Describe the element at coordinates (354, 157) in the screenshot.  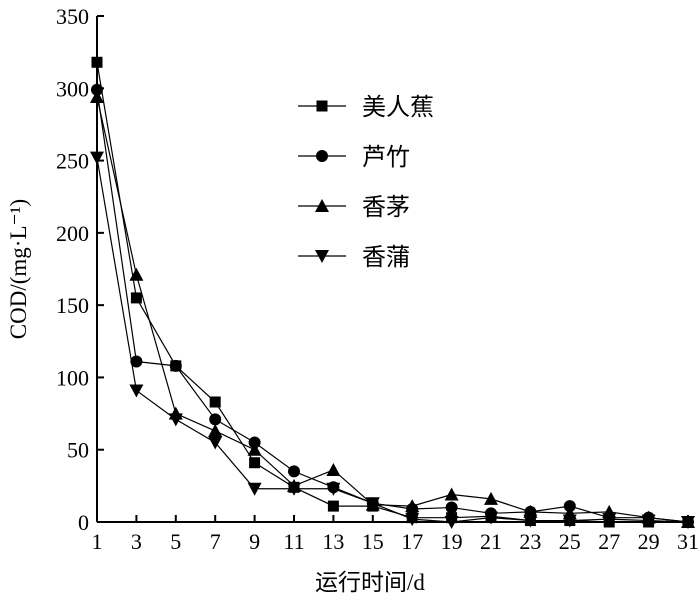
I see `legend-item: 芦竹` at that location.